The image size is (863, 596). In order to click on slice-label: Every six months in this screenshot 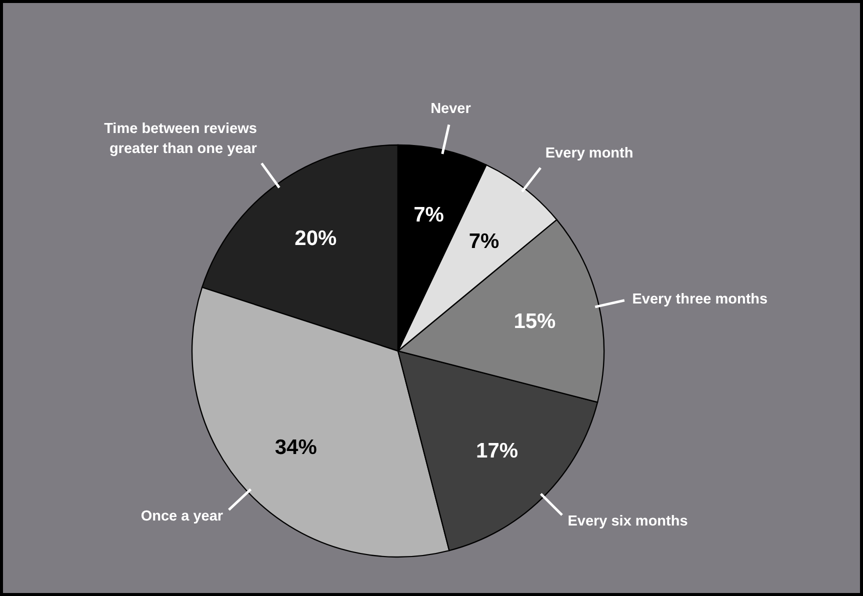, I will do `click(628, 522)`.